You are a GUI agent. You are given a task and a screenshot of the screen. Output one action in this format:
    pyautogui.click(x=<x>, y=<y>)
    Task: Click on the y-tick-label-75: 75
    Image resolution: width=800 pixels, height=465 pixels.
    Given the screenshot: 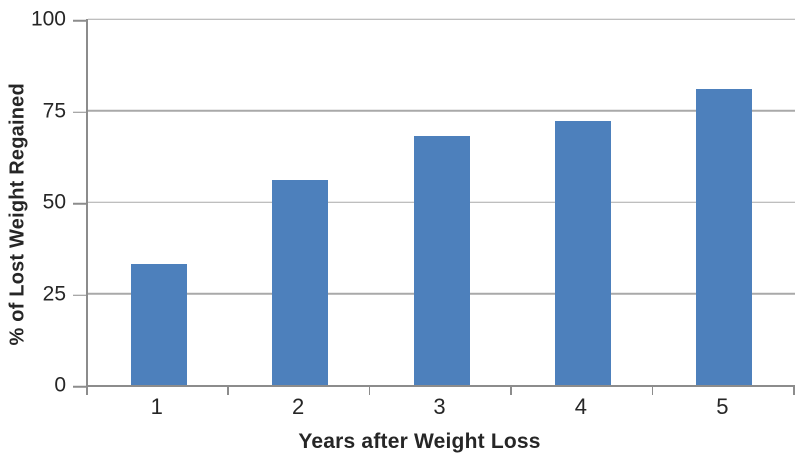 What is the action you would take?
    pyautogui.click(x=54, y=110)
    